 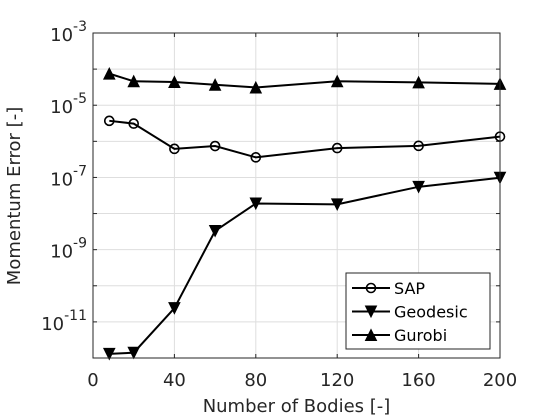 What do you see at coordinates (75, 316) in the screenshot?
I see `y-tick-exponent: -11` at bounding box center [75, 316].